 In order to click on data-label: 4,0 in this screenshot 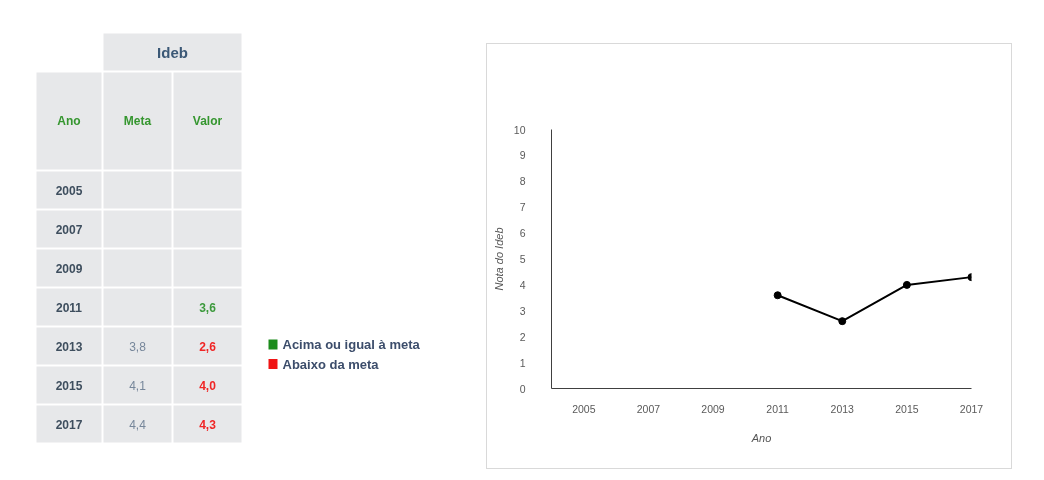, I will do `click(208, 385)`.